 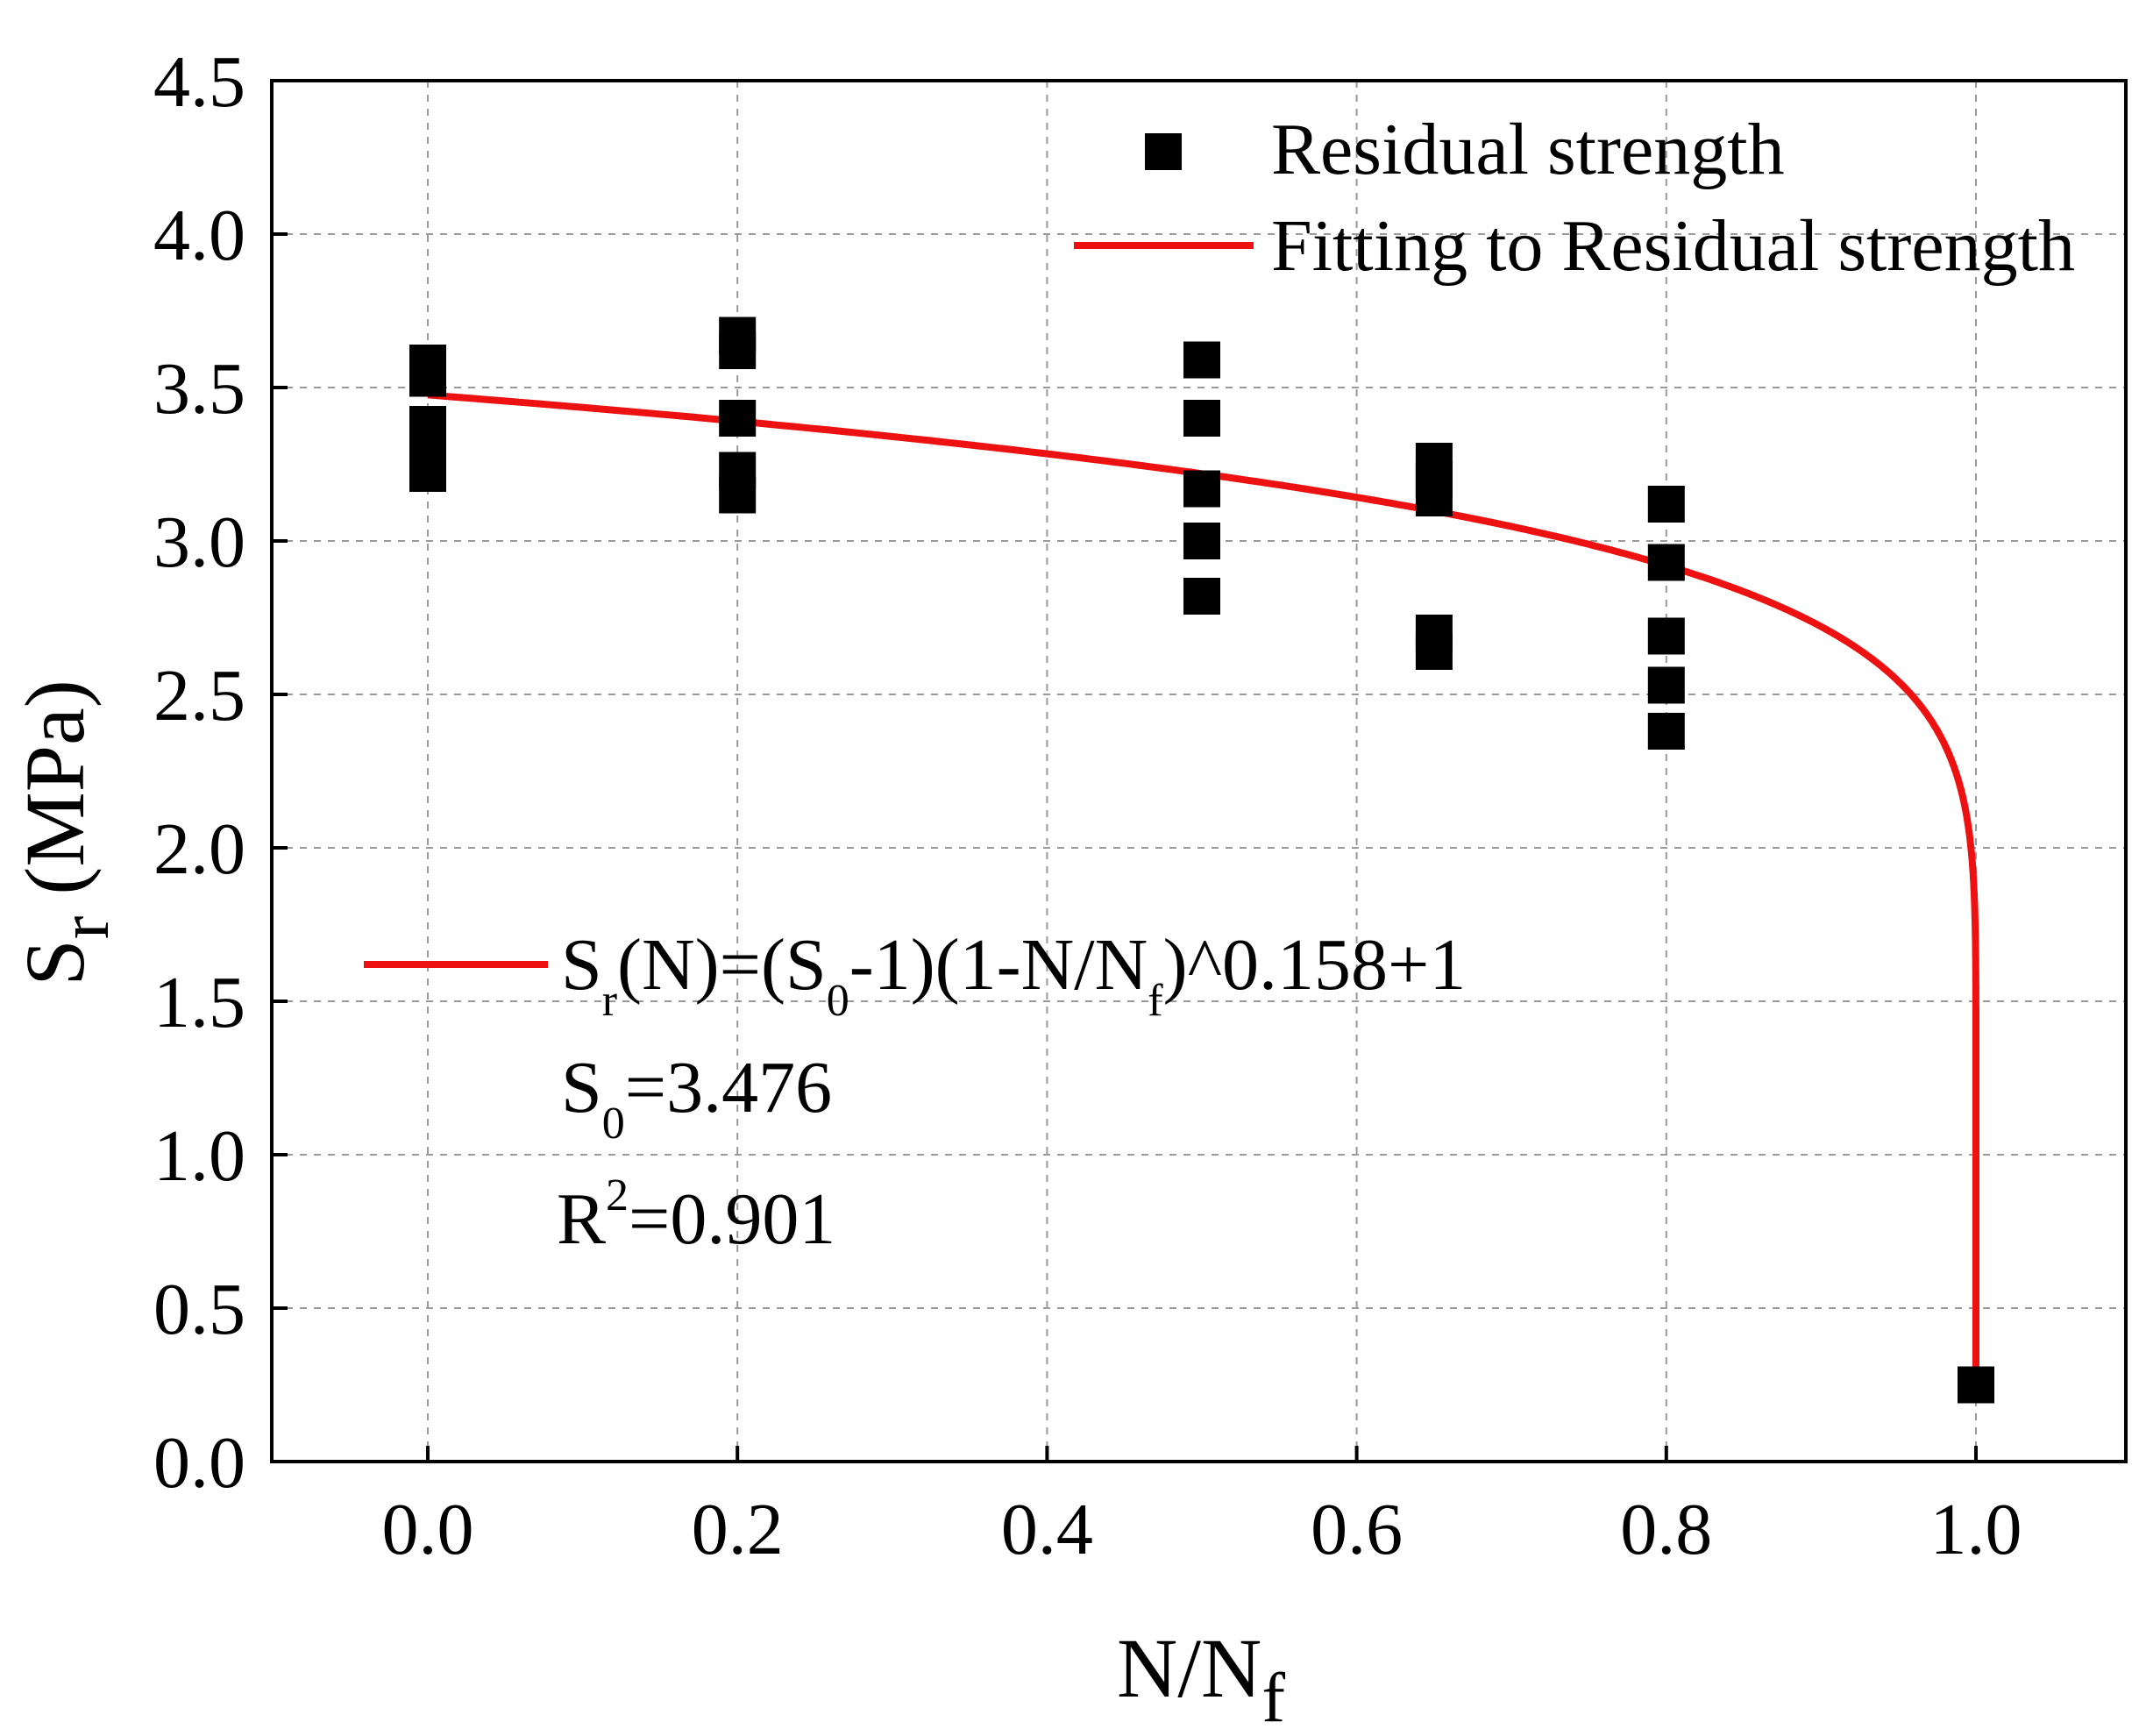 I want to click on legend-label-residual-strength: Residual strength, so click(x=1528, y=149).